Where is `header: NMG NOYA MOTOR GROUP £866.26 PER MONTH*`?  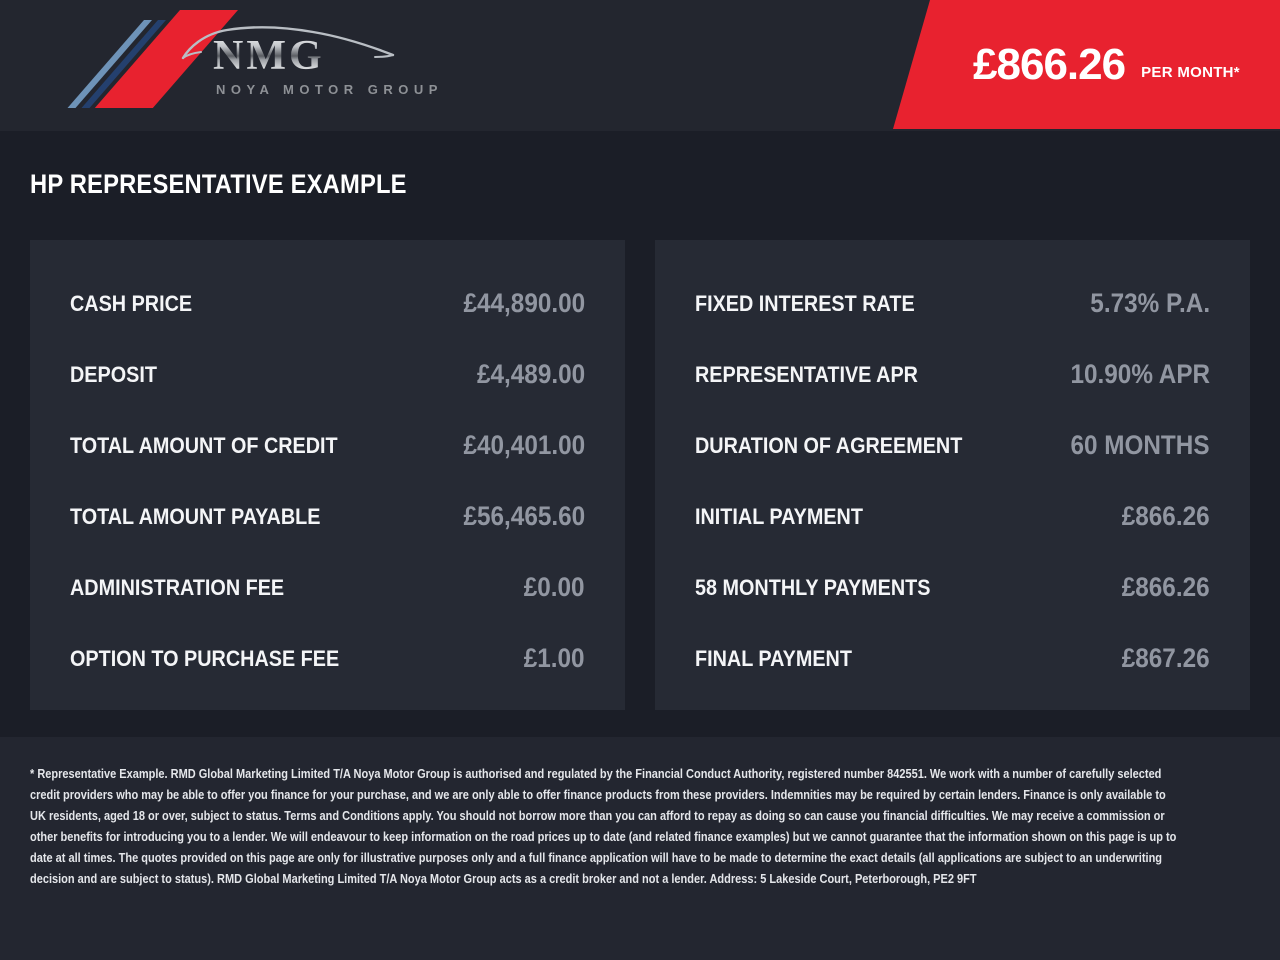 header: NMG NOYA MOTOR GROUP £866.26 PER MONTH* is located at coordinates (640, 65).